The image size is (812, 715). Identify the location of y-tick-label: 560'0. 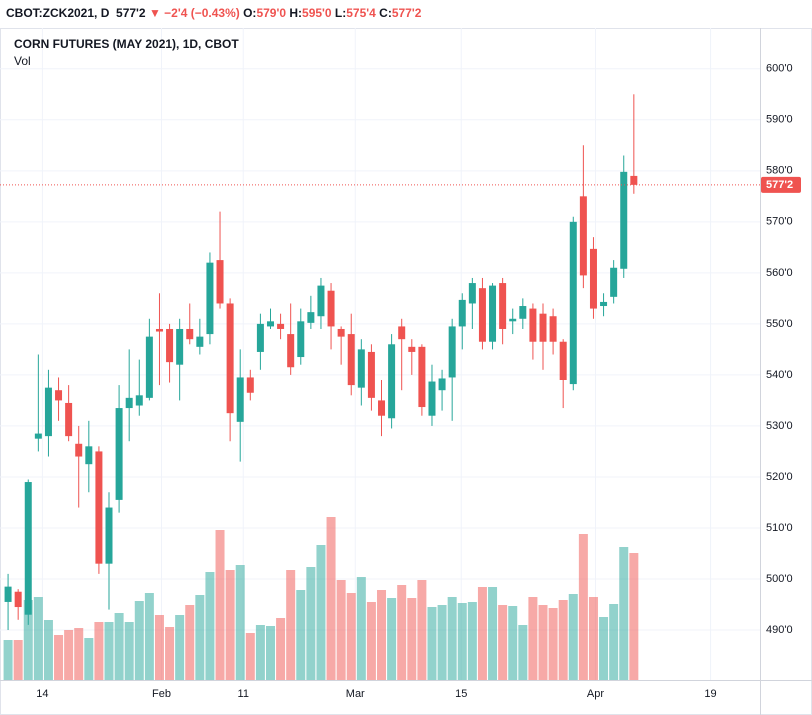
(779, 273).